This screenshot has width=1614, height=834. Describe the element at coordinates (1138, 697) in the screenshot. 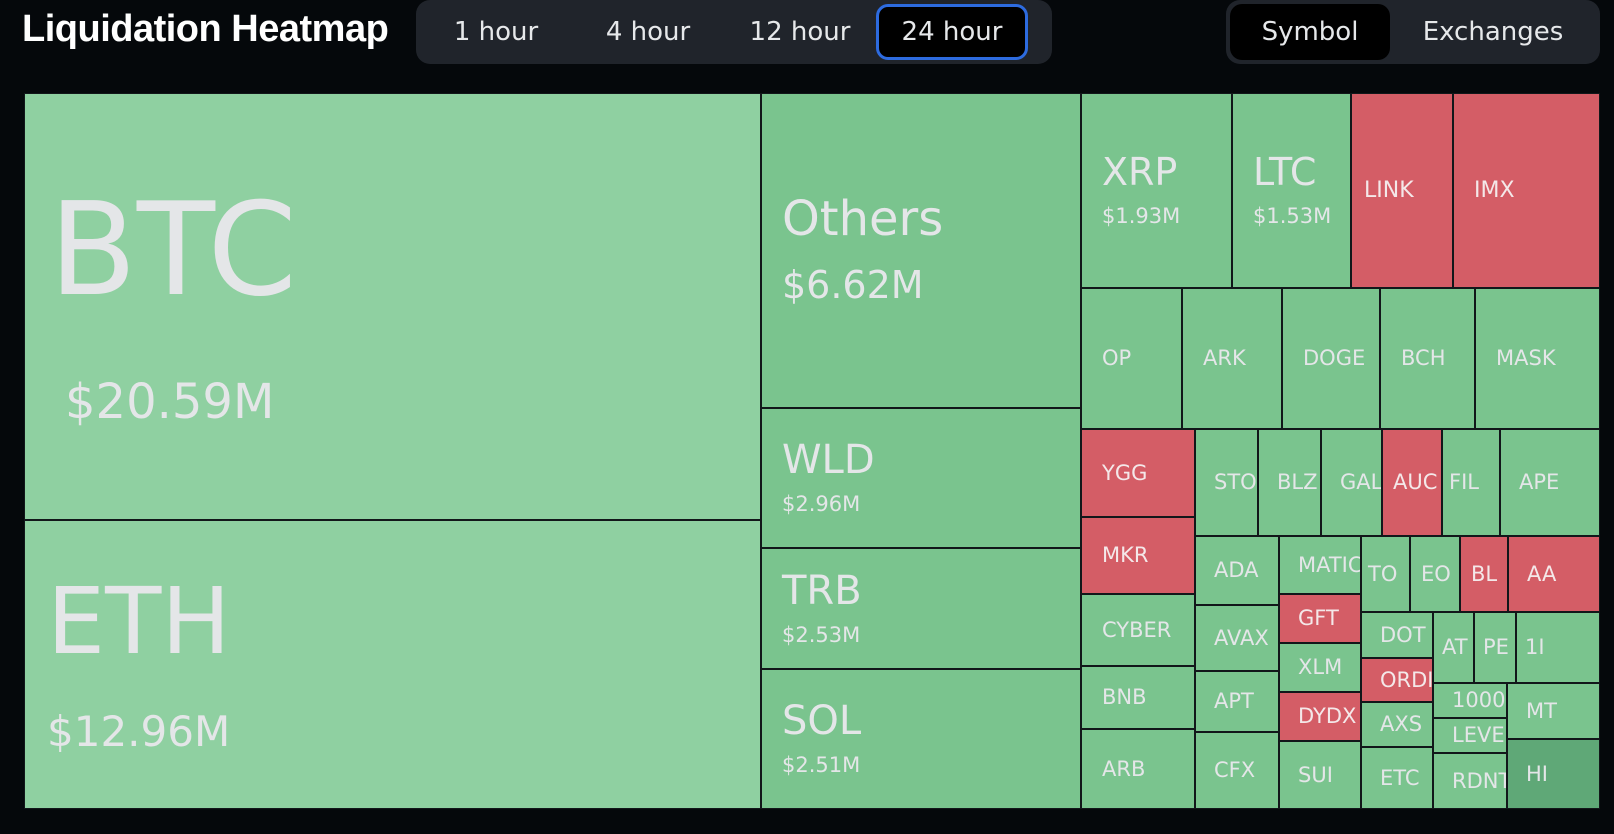

I see `heatmap-tile-bnb: BNB` at that location.